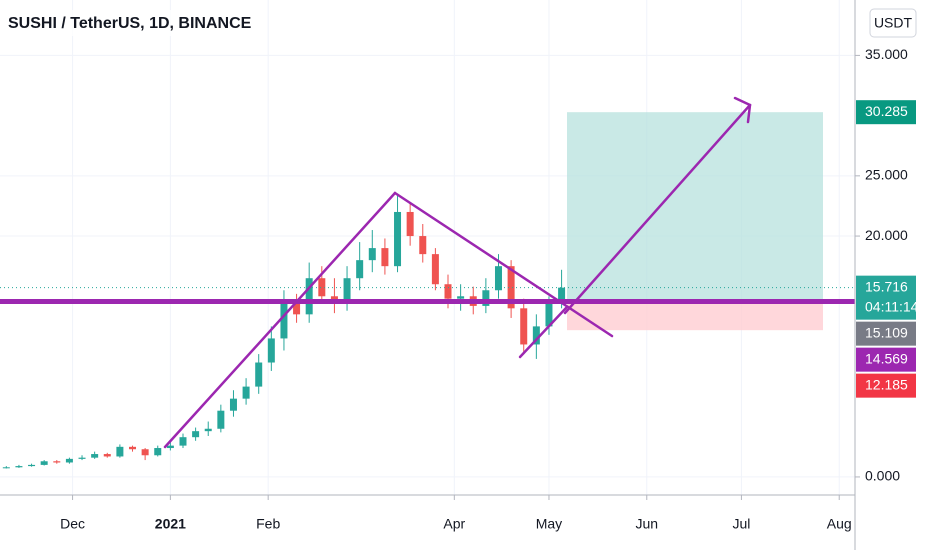 This screenshot has width=932, height=550. Describe the element at coordinates (741, 524) in the screenshot. I see `x-tick-label: Jul` at that location.